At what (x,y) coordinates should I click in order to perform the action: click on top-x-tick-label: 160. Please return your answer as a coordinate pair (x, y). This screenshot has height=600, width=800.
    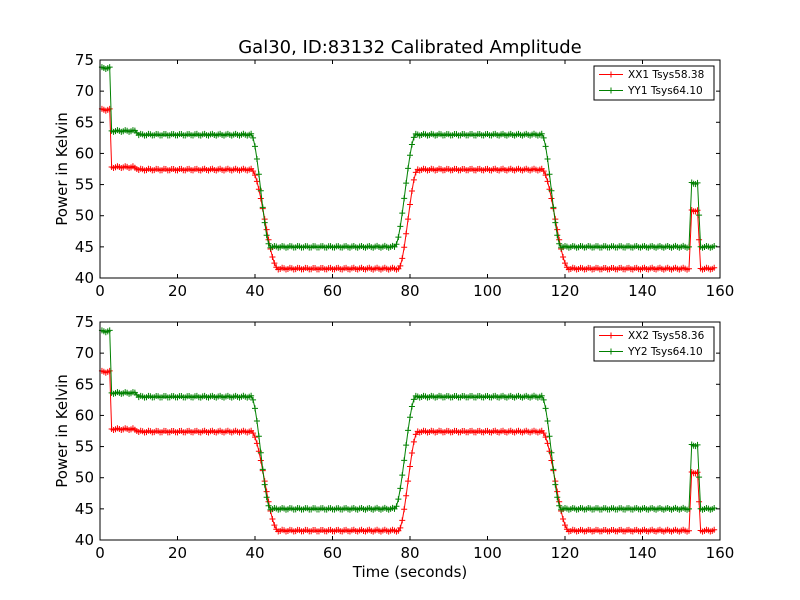
    Looking at the image, I should click on (720, 291).